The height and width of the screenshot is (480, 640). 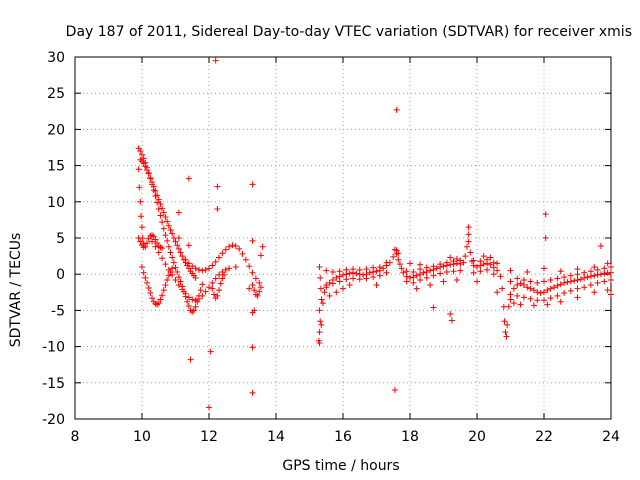 What do you see at coordinates (56, 167) in the screenshot?
I see `y-tick-label: 15` at bounding box center [56, 167].